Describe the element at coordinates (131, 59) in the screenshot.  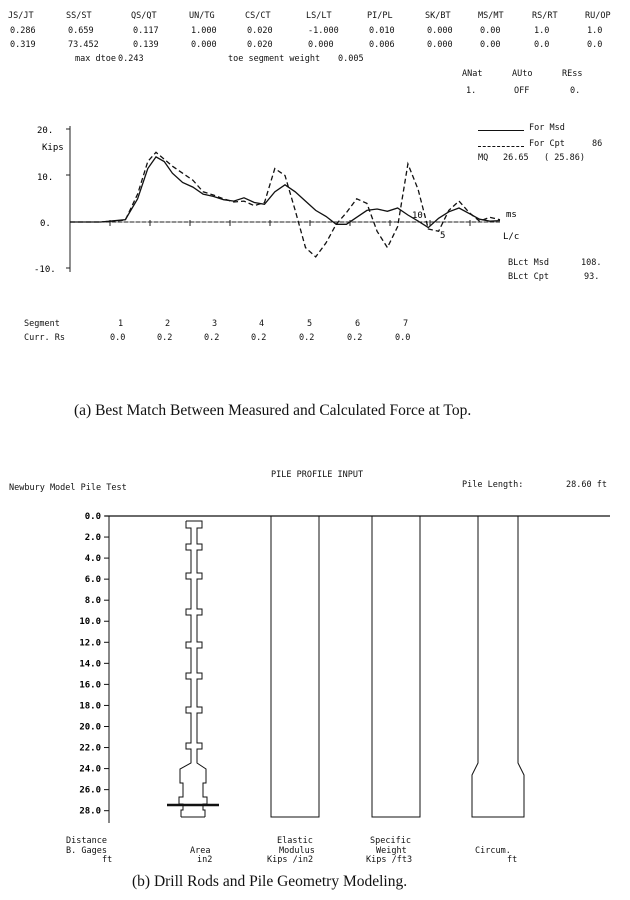
I see `max-dtoe-value: 0.243` at that location.